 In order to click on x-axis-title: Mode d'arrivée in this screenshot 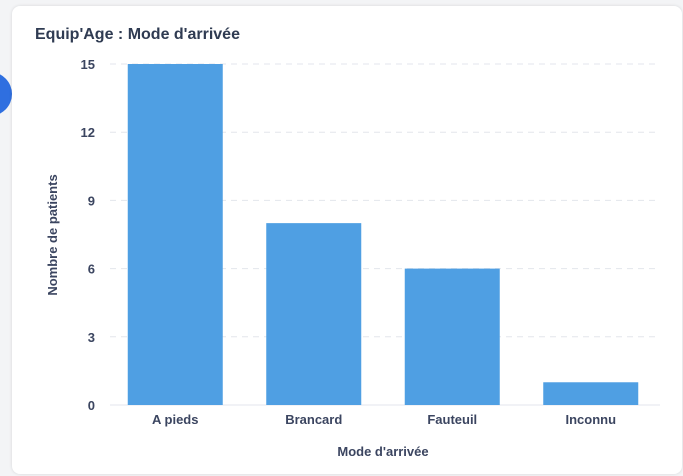, I will do `click(382, 451)`.